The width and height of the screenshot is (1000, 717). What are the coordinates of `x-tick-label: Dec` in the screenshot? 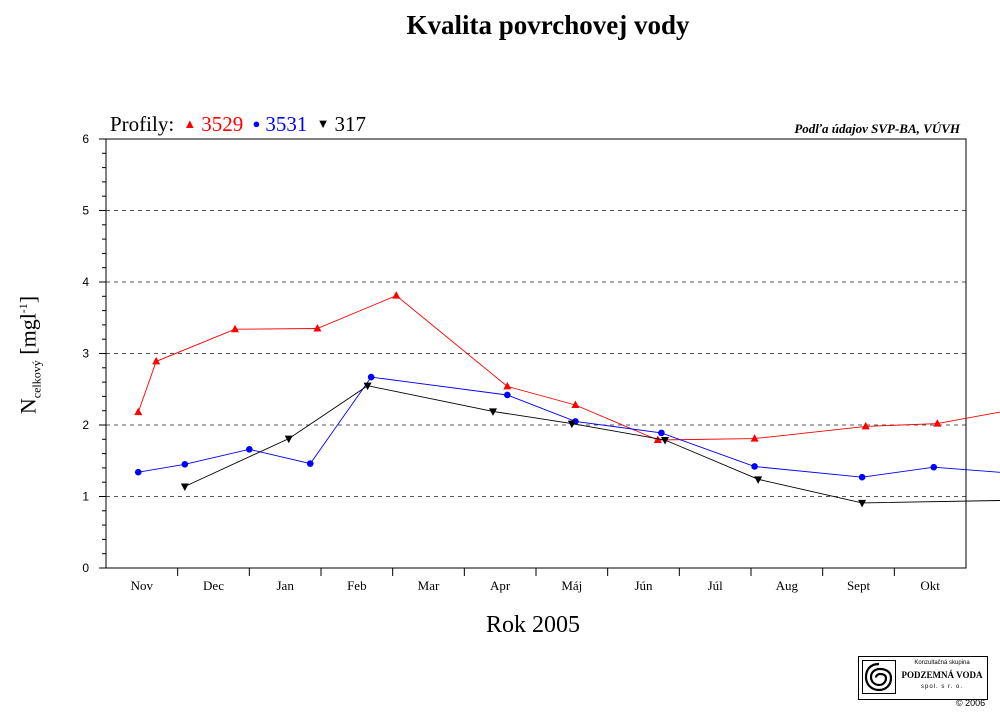 It's located at (213, 585).